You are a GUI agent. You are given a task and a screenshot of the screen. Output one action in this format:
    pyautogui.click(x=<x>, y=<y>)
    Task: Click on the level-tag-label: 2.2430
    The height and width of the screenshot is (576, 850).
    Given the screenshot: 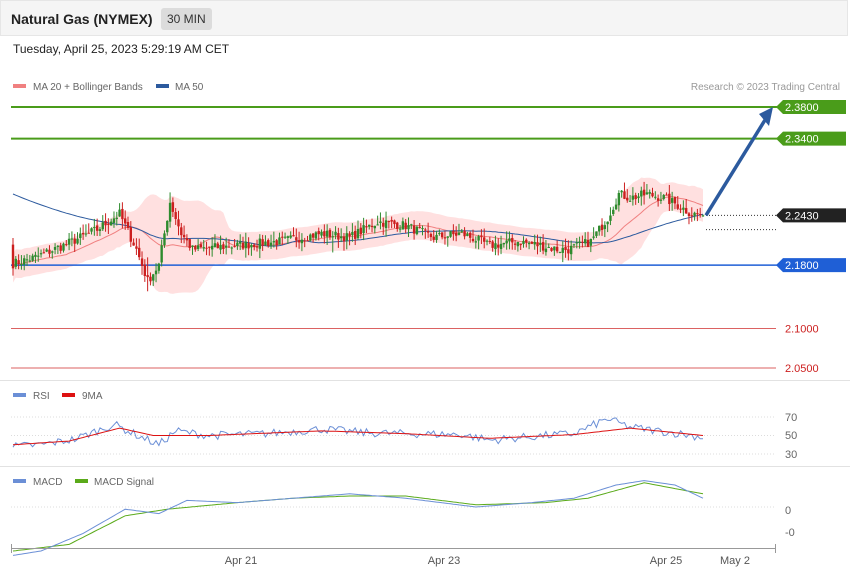 What is the action you would take?
    pyautogui.click(x=802, y=216)
    